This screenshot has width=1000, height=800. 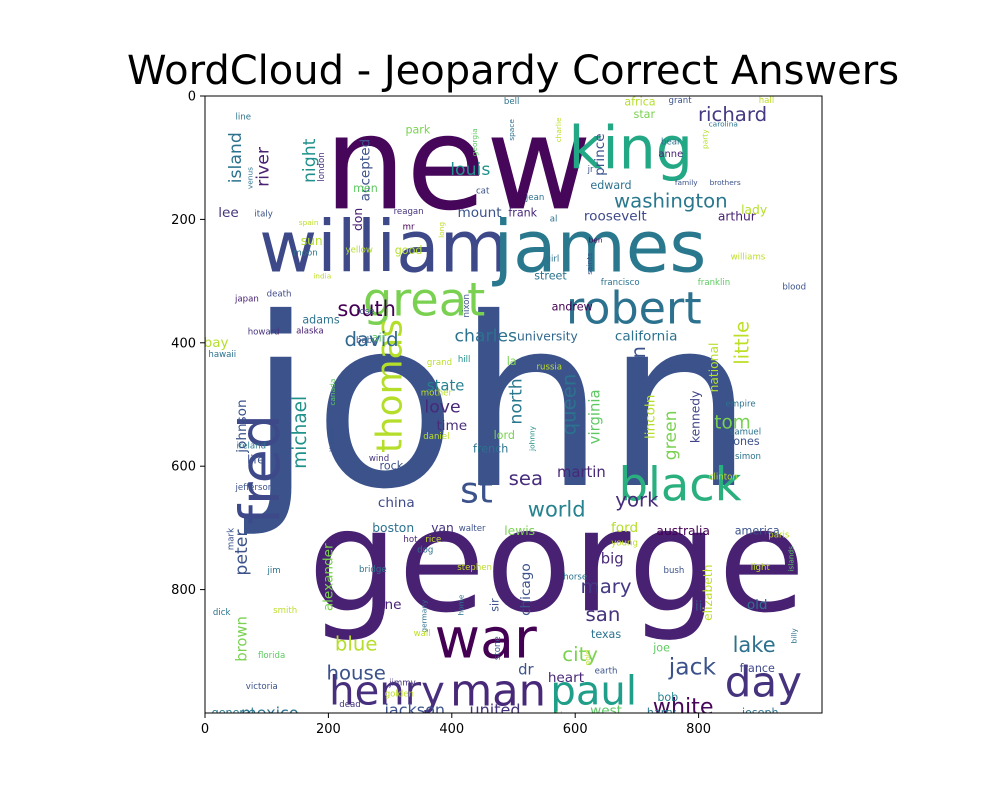 I want to click on word-ireland: ireland, so click(x=251, y=446).